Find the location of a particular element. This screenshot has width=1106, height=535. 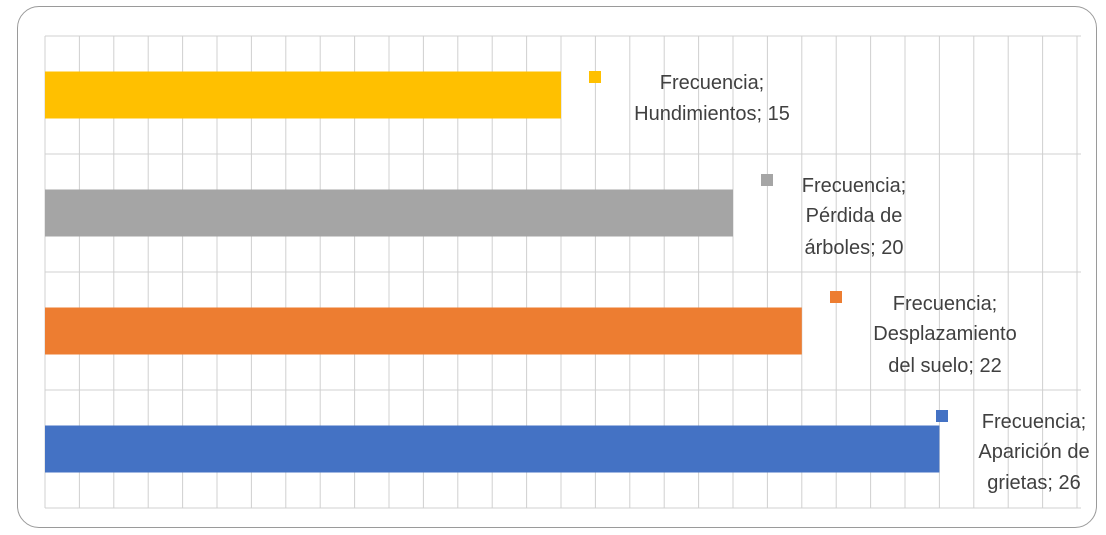

data-label-hundimientos: Frecuencia; is located at coordinates (712, 83).